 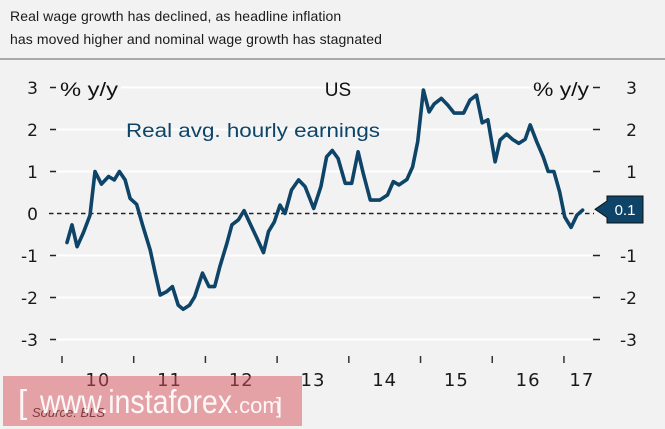 What do you see at coordinates (631, 89) in the screenshot?
I see `y-tick-label-right: 3` at bounding box center [631, 89].